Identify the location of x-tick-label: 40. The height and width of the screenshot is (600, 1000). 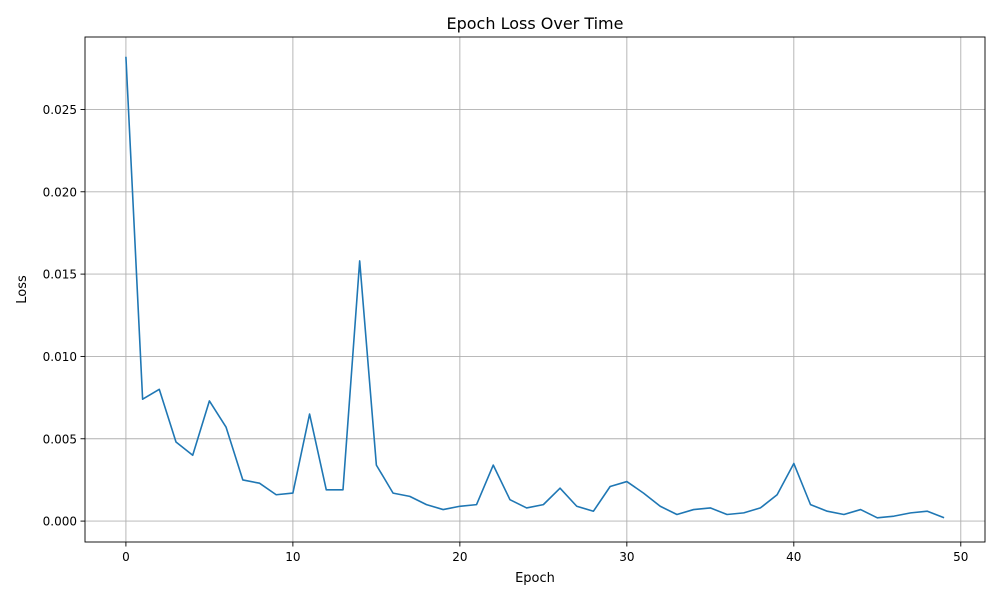
(793, 557).